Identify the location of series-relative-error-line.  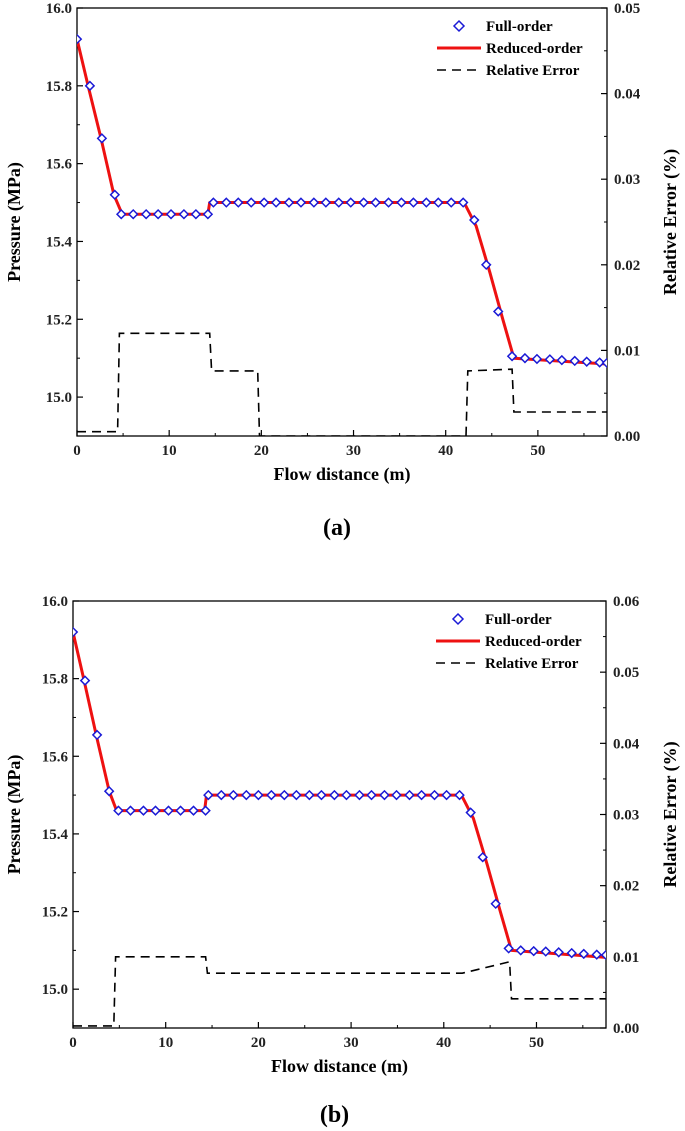
(342, 384).